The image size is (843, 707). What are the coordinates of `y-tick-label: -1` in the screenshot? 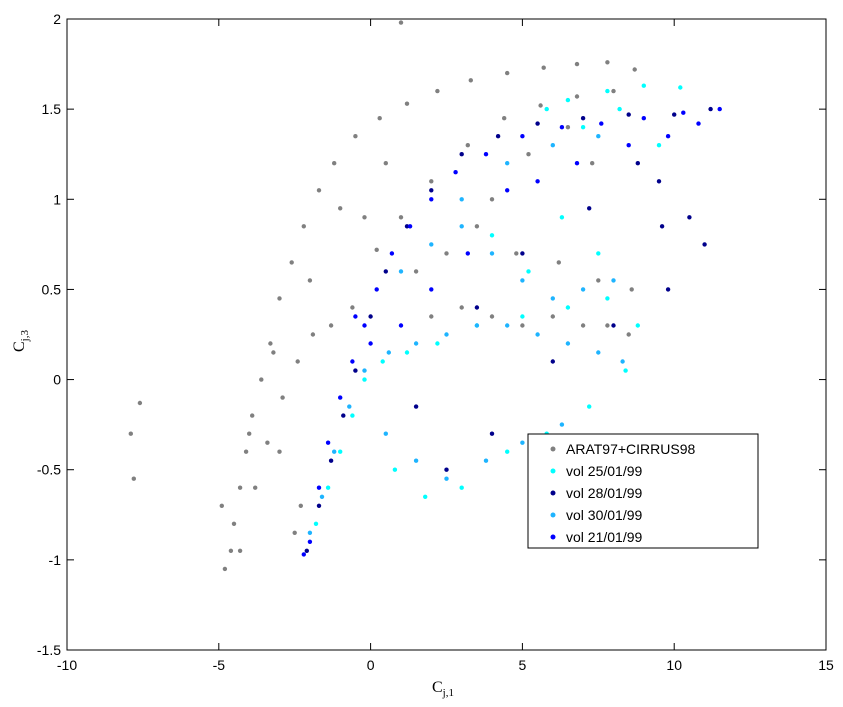 It's located at (55, 560).